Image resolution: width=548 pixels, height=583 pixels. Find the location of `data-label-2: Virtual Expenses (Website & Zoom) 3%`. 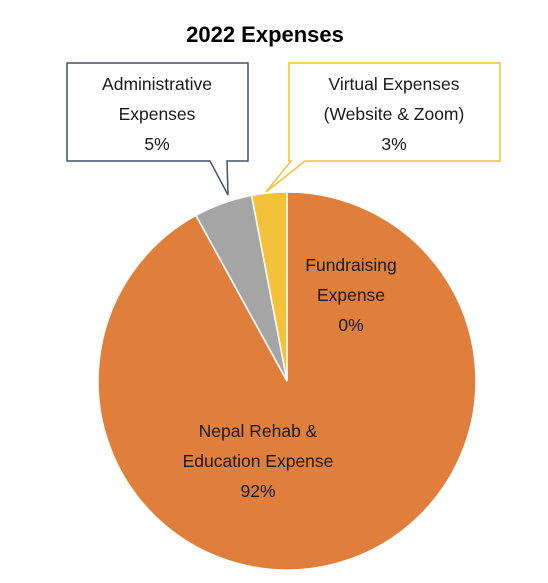

data-label-2: Virtual Expenses (Website & Zoom) 3% is located at coordinates (394, 114).